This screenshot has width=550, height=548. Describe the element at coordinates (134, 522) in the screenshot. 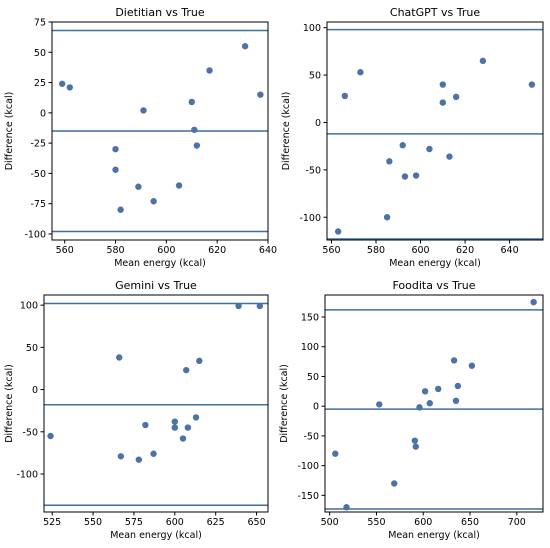

I see `x-tick-label: 575` at that location.